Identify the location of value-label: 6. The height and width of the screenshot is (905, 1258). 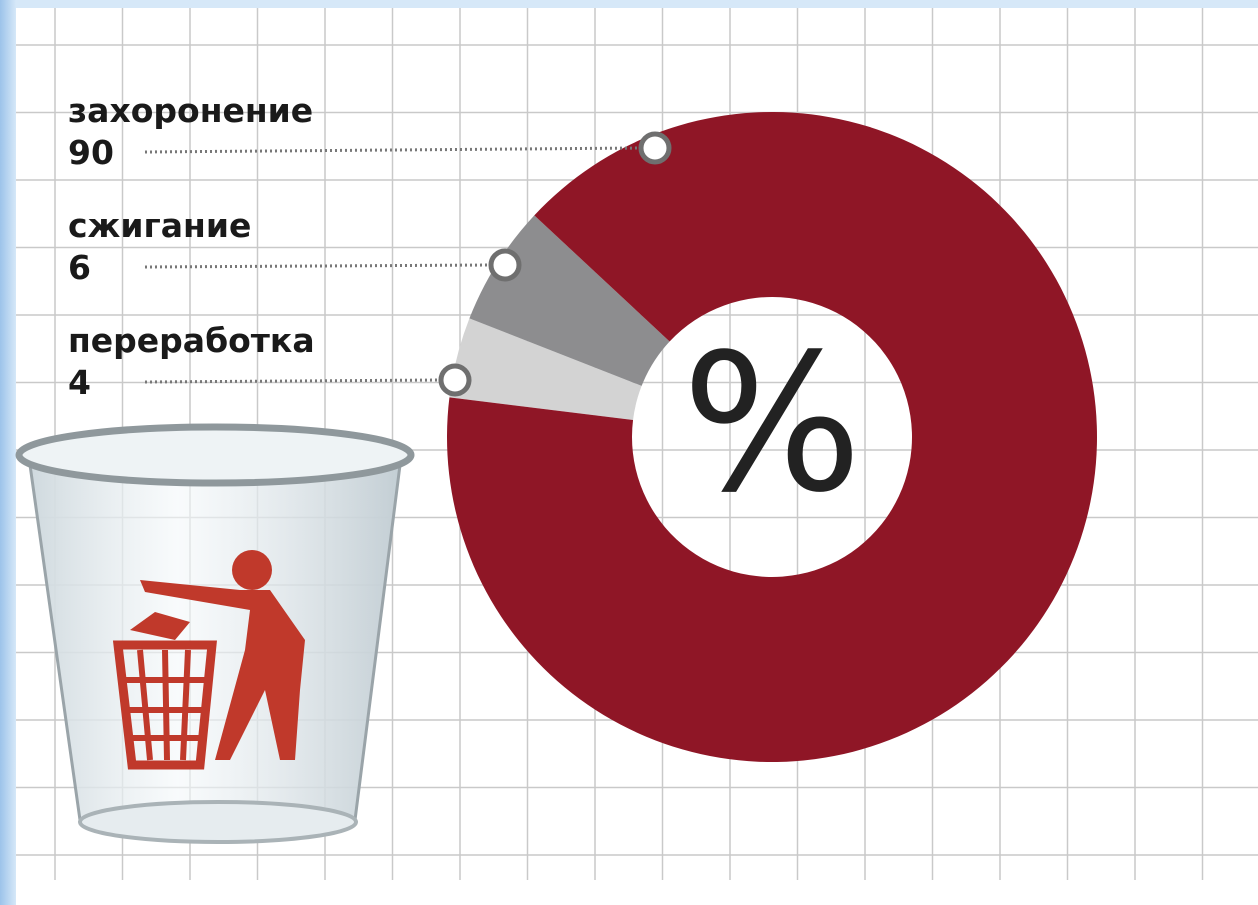
(79, 267).